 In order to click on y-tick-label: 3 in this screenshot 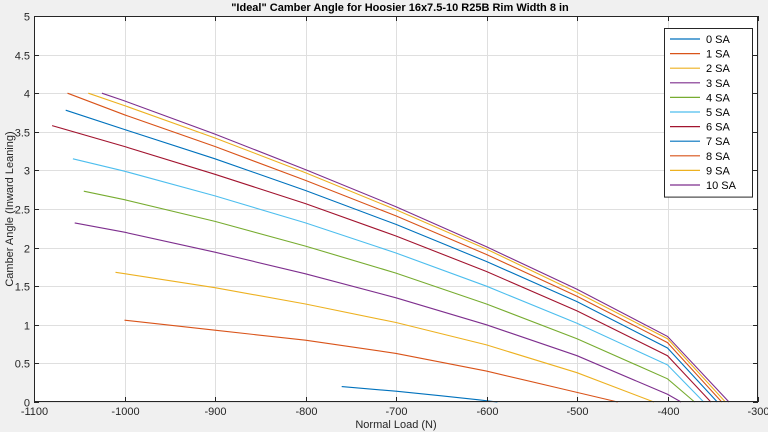, I will do `click(27, 172)`.